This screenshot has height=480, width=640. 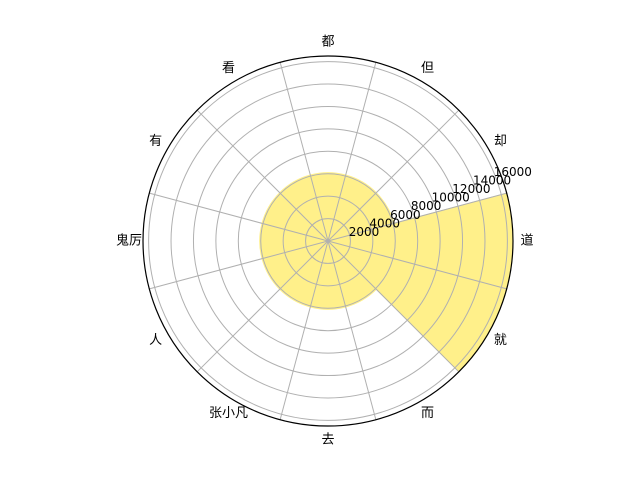 I want to click on category-label-6: 鬼厉, so click(x=129, y=241).